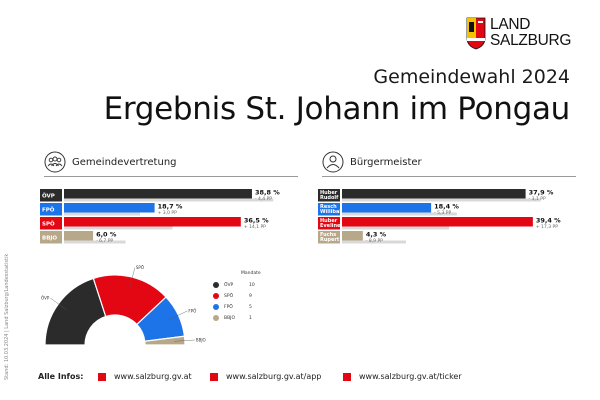 The image size is (600, 400). I want to click on value-label: 38,8 %, so click(267, 193).